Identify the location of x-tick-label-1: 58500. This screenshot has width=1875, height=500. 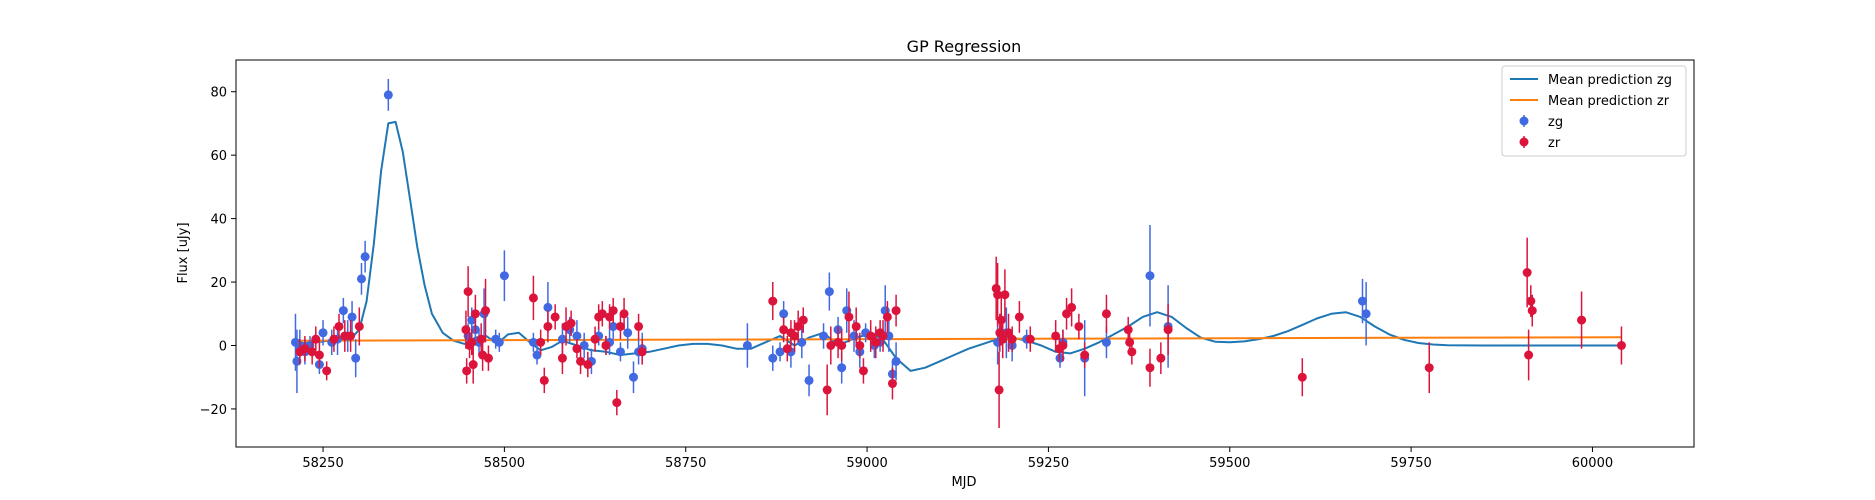
(504, 463).